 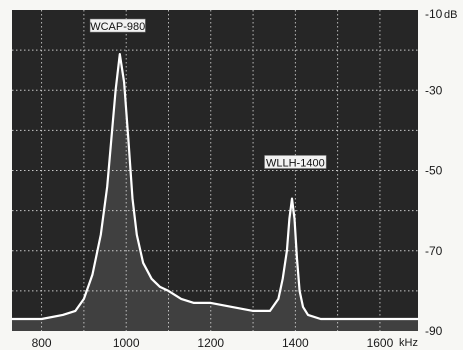 I want to click on x-unit-label: kHz, so click(x=408, y=343).